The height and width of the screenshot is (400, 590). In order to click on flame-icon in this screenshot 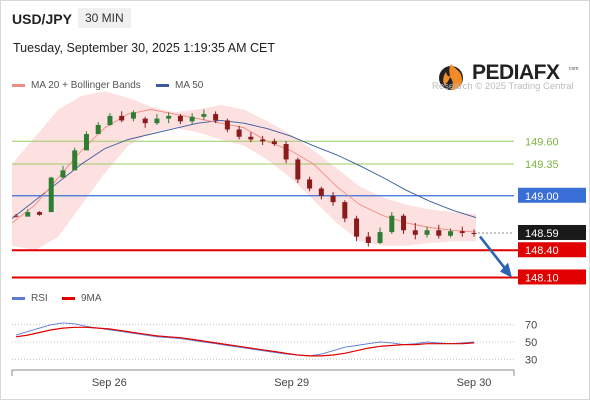, I will do `click(451, 77)`.